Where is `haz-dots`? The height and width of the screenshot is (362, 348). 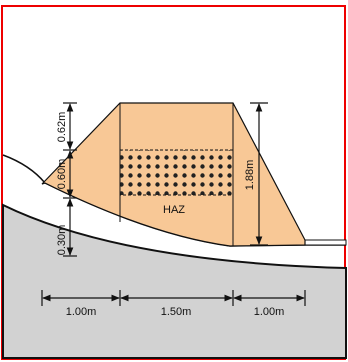
haz-dots is located at coordinates (176, 172).